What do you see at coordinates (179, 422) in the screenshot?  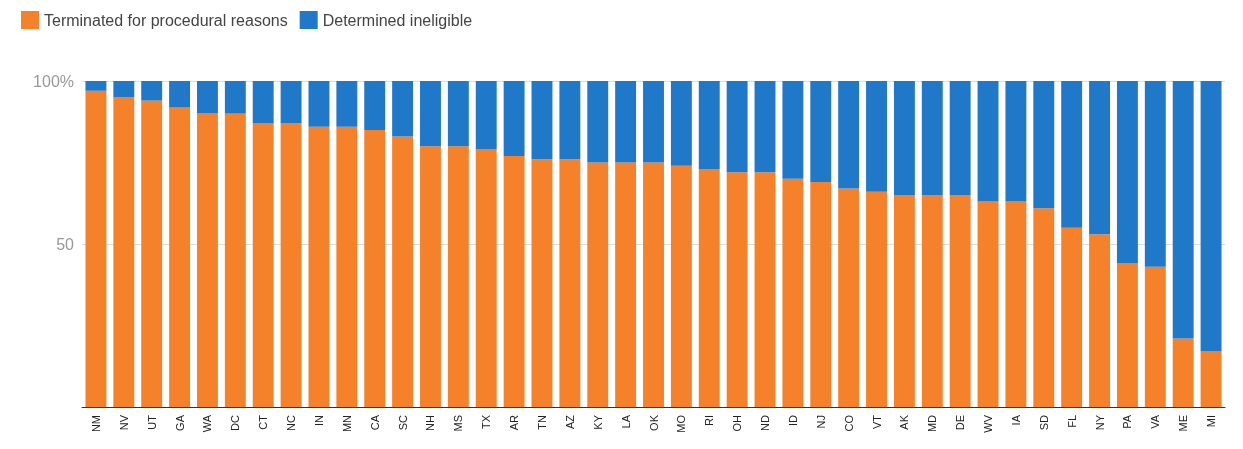 I see `x-tick-label: GA` at bounding box center [179, 422].